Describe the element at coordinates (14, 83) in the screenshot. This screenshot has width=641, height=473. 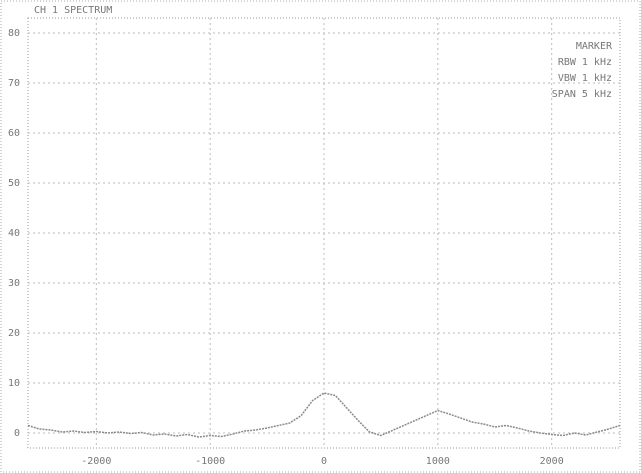
I see `y-tick-label: 70` at that location.